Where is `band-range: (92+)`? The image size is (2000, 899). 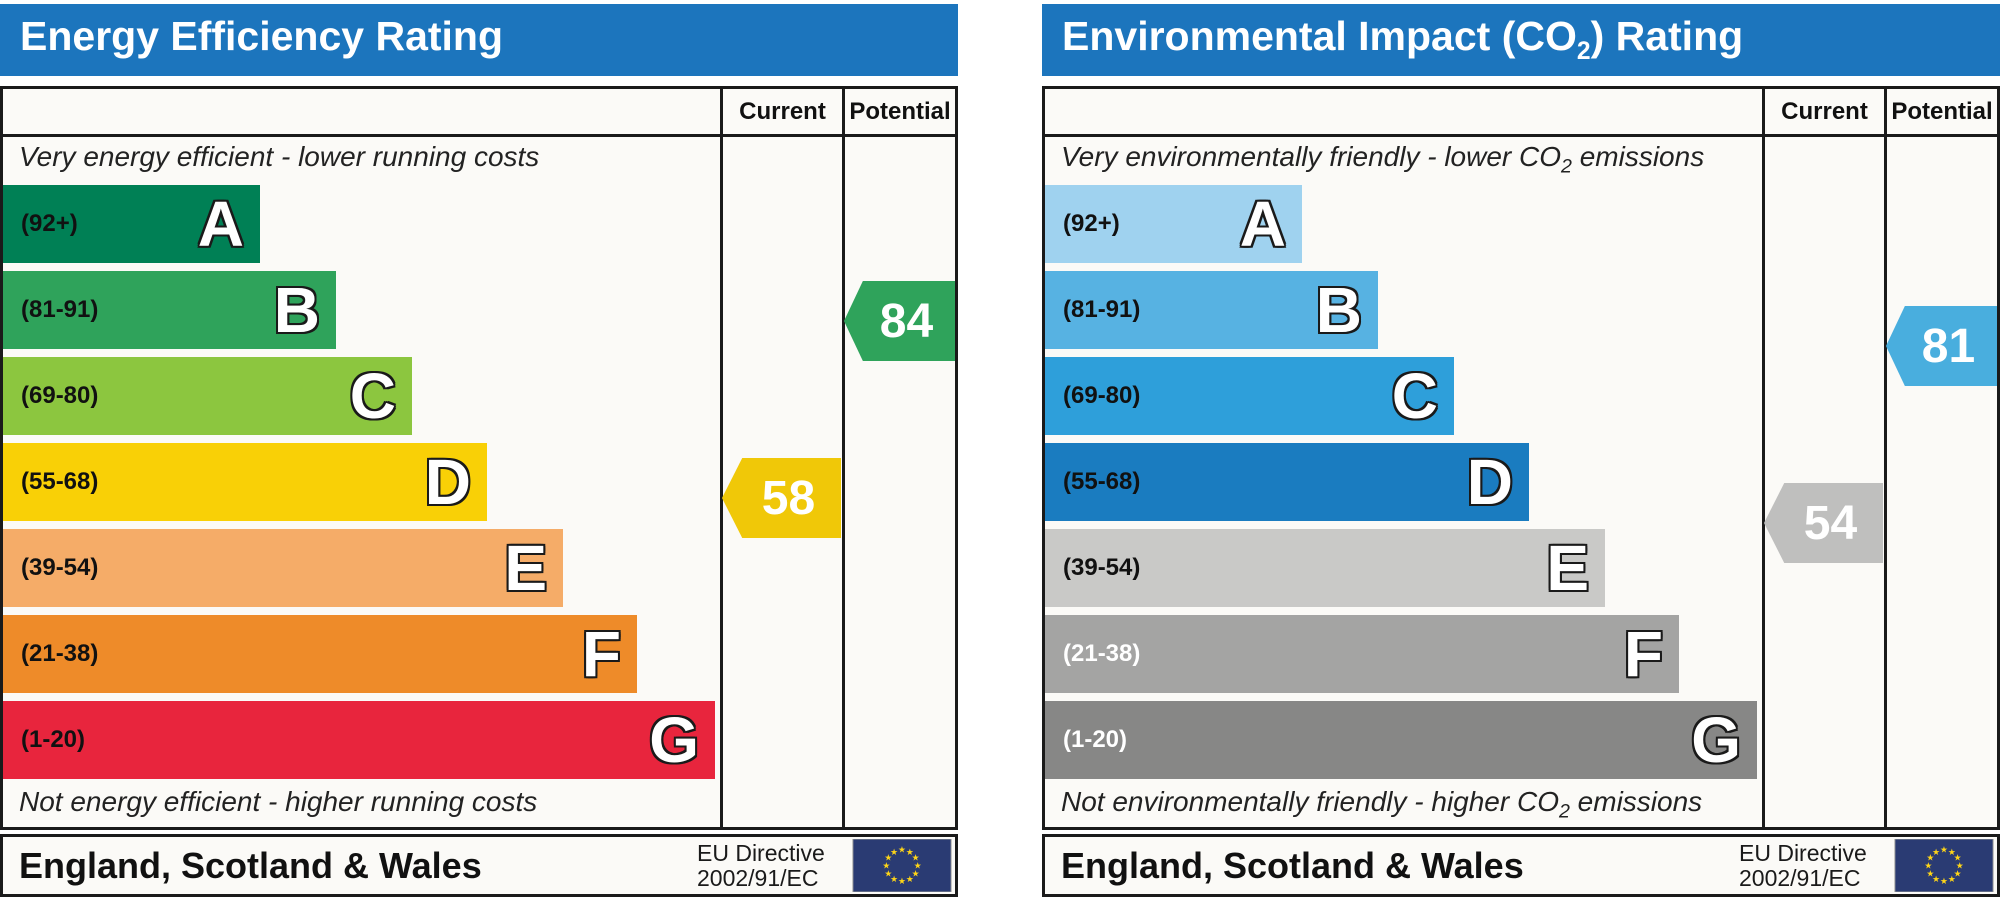
band-range: (92+) is located at coordinates (1091, 223).